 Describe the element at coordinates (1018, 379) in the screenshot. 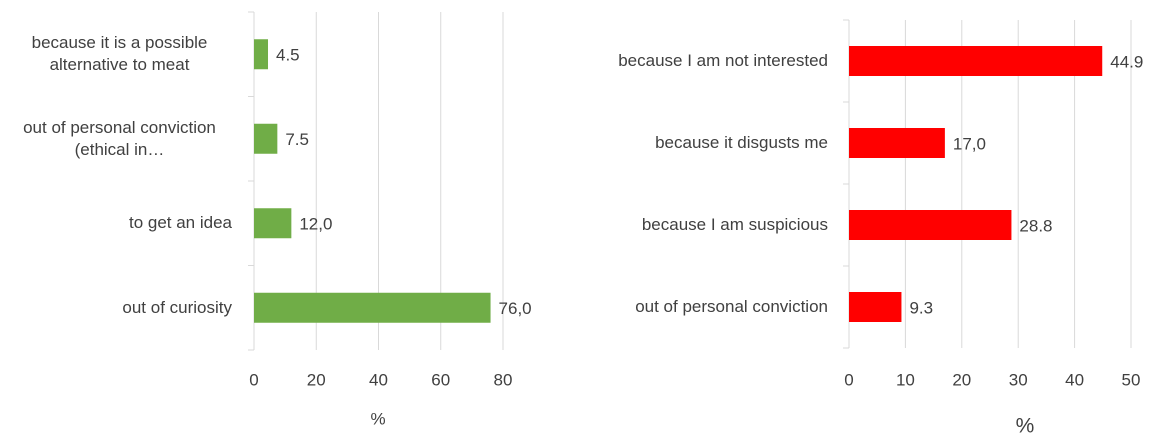

I see `x-tick-label: 30` at that location.